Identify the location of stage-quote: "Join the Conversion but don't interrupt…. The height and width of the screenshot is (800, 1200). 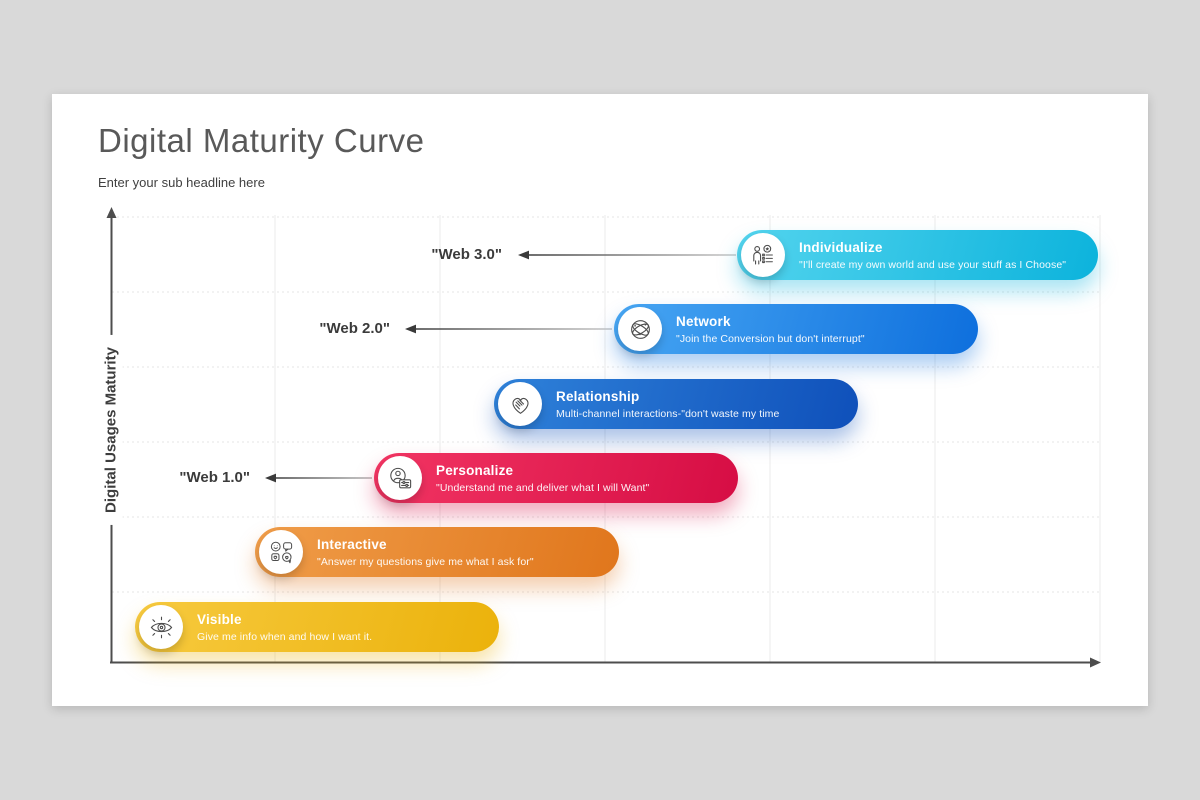
(770, 338).